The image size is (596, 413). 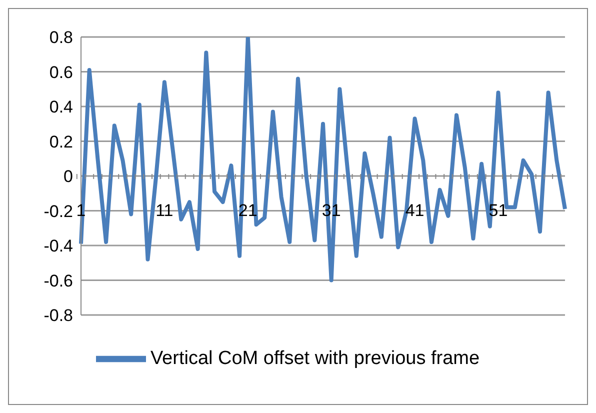 I want to click on x-tick-label: 21, so click(x=248, y=210).